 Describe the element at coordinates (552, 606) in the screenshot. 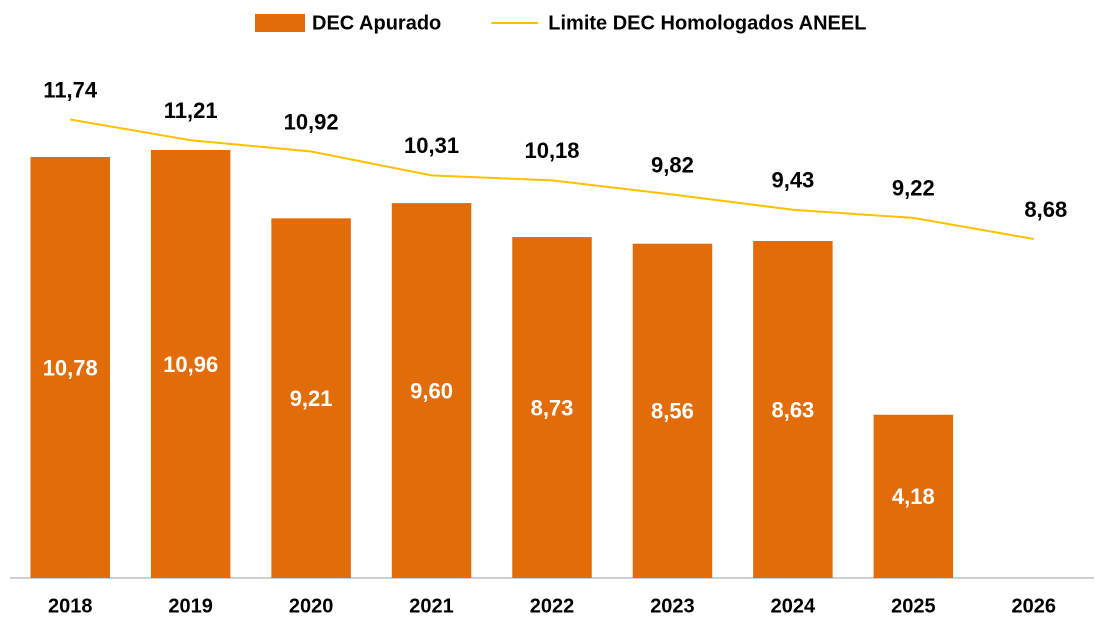

I see `x-tick-label: 2022` at that location.